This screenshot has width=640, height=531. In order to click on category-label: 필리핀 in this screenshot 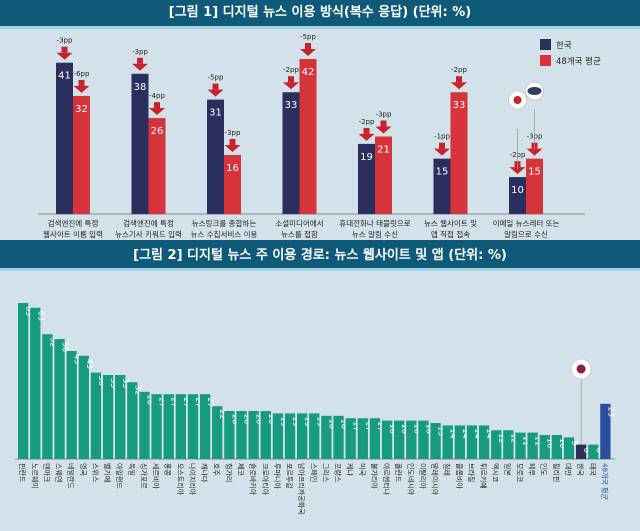, I will do `click(556, 472)`.